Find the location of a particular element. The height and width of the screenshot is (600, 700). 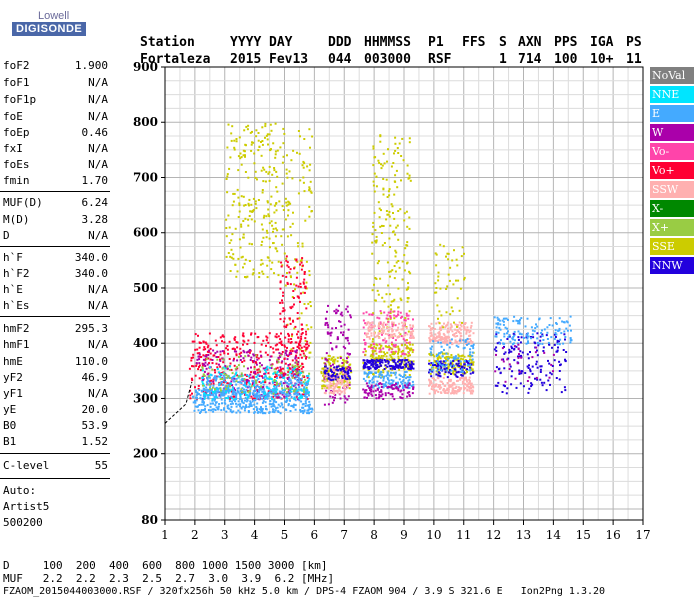

legend-item-noval: NoVal is located at coordinates (672, 75).